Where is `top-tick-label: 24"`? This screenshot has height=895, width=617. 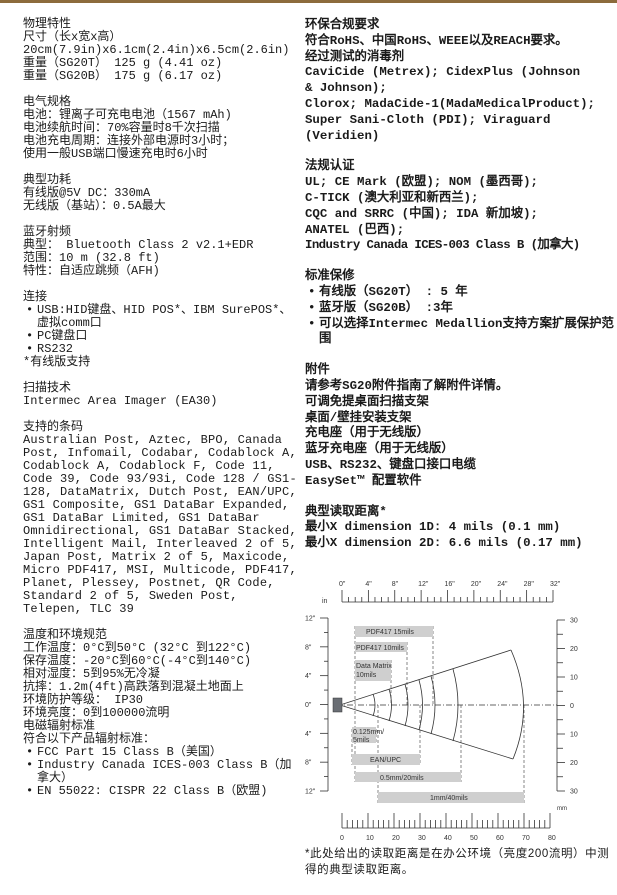
top-tick-label: 24" is located at coordinates (502, 584).